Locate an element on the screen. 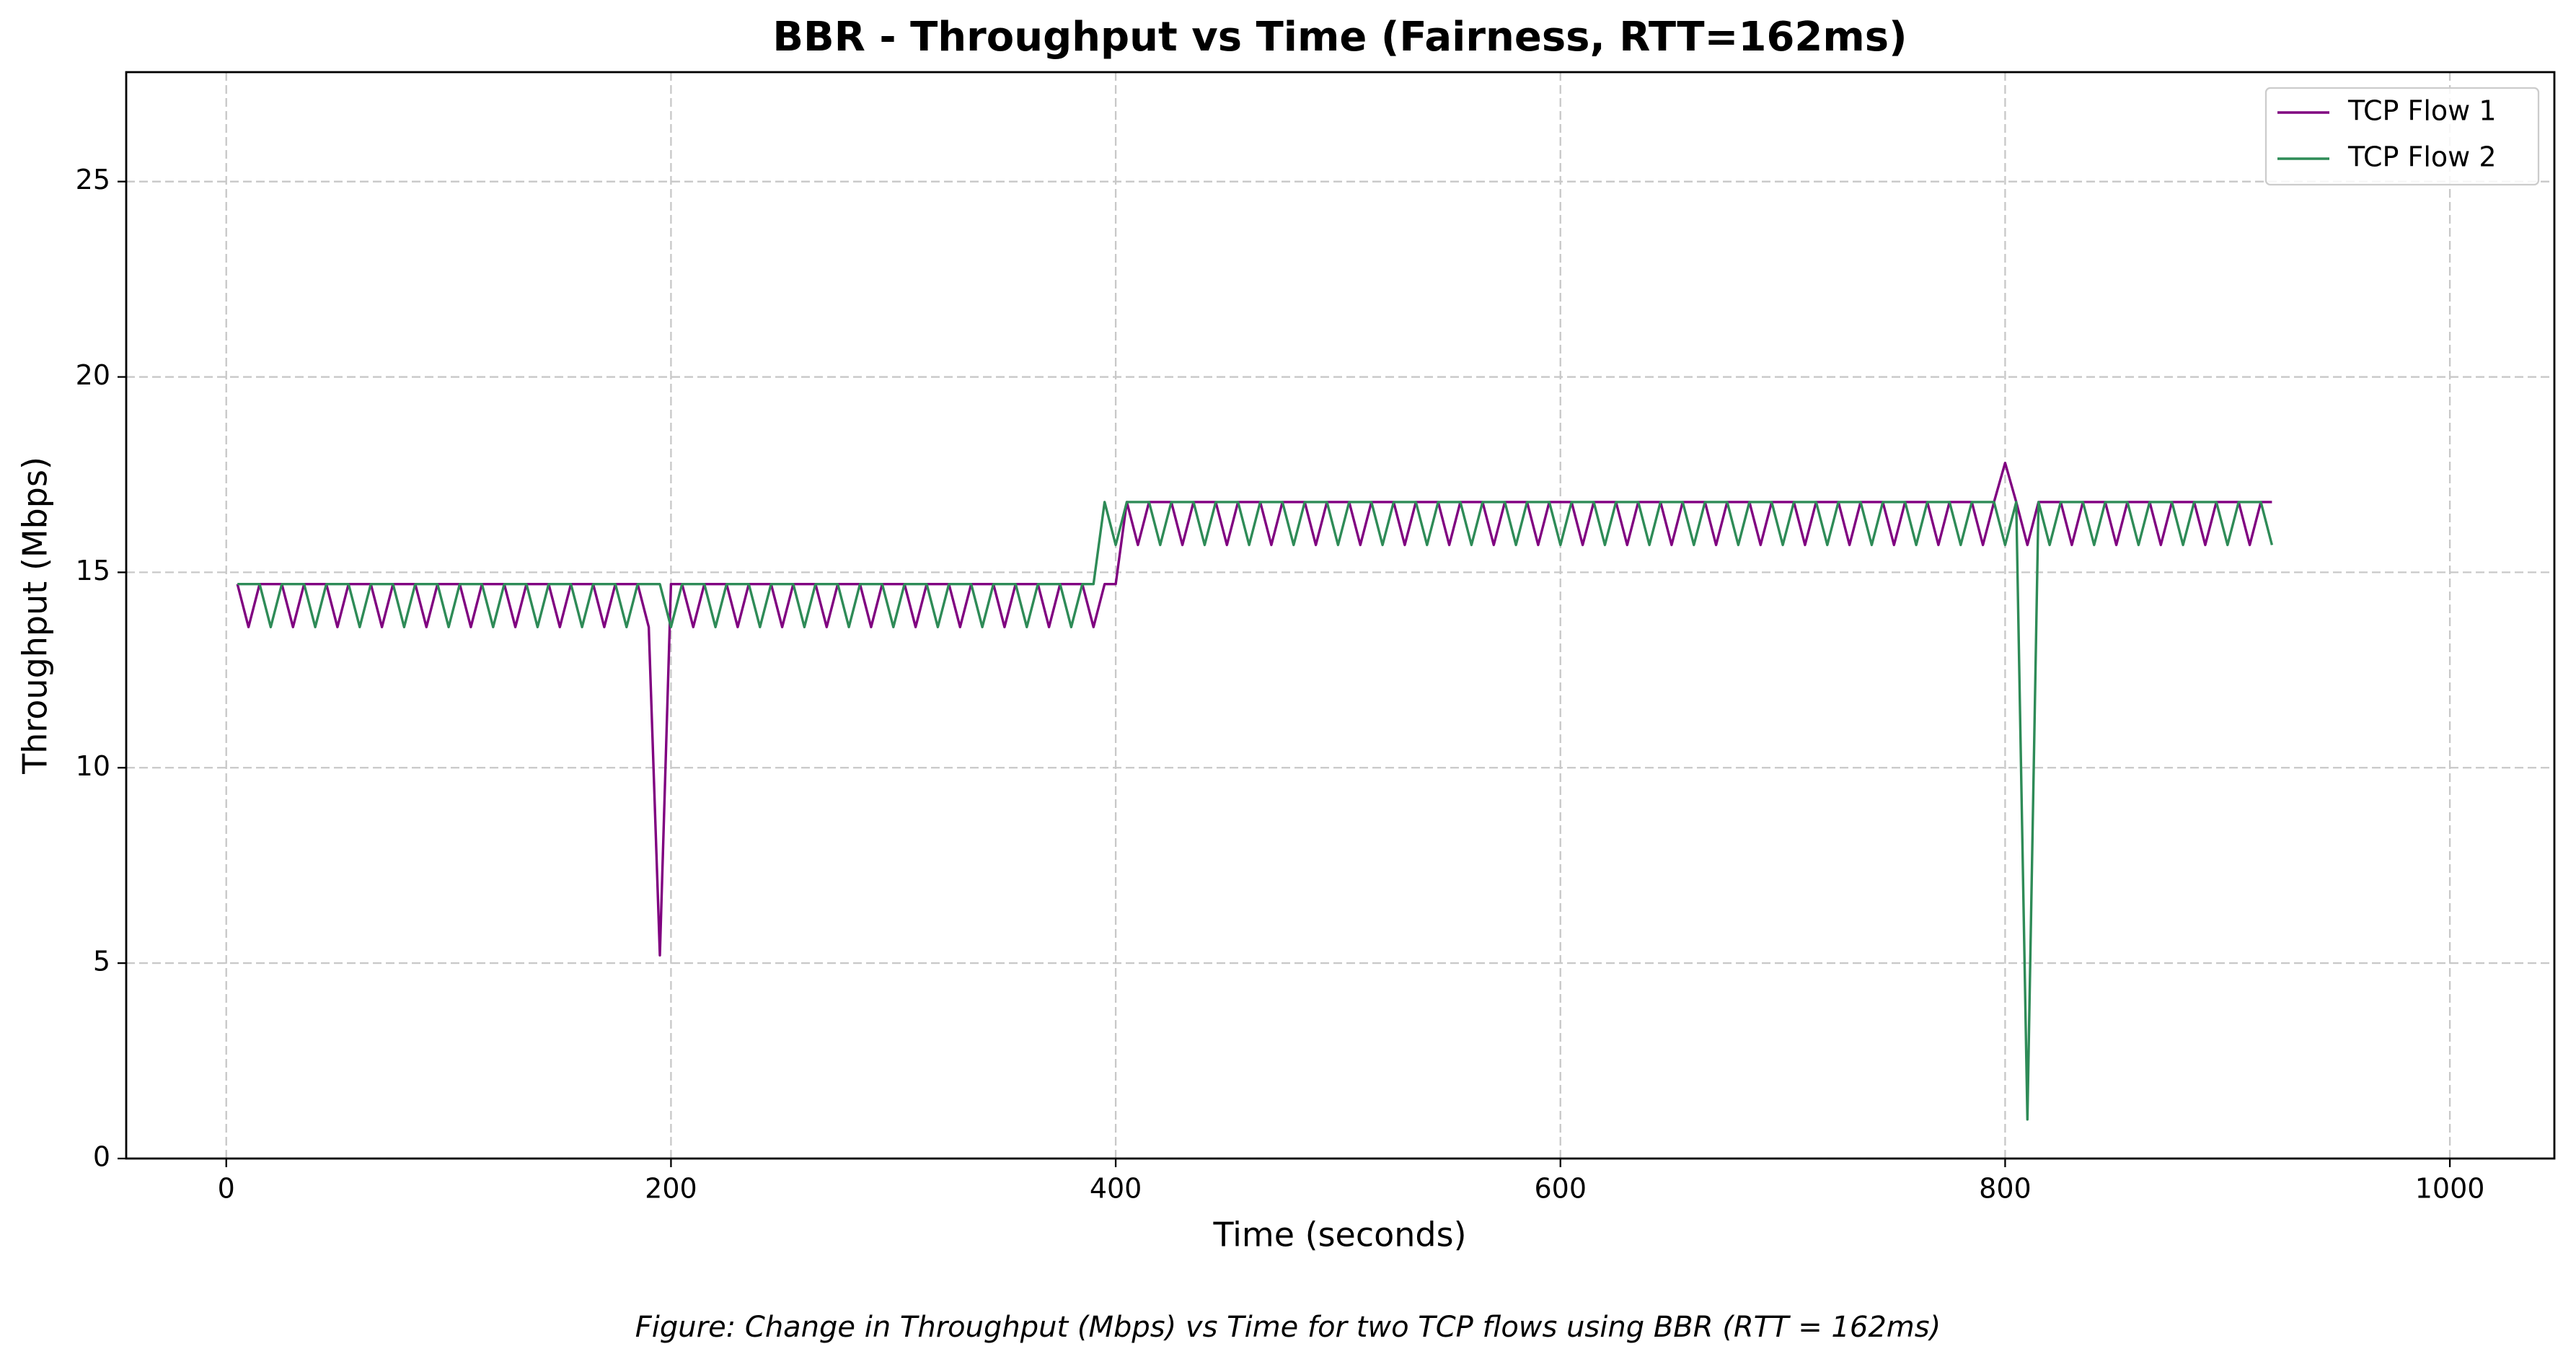  x-tick-label: 200 is located at coordinates (671, 1189).